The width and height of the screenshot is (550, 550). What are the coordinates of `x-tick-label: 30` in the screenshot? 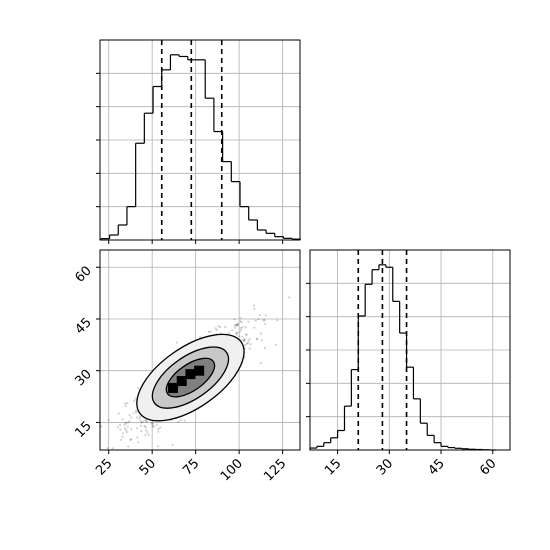 It's located at (385, 467).